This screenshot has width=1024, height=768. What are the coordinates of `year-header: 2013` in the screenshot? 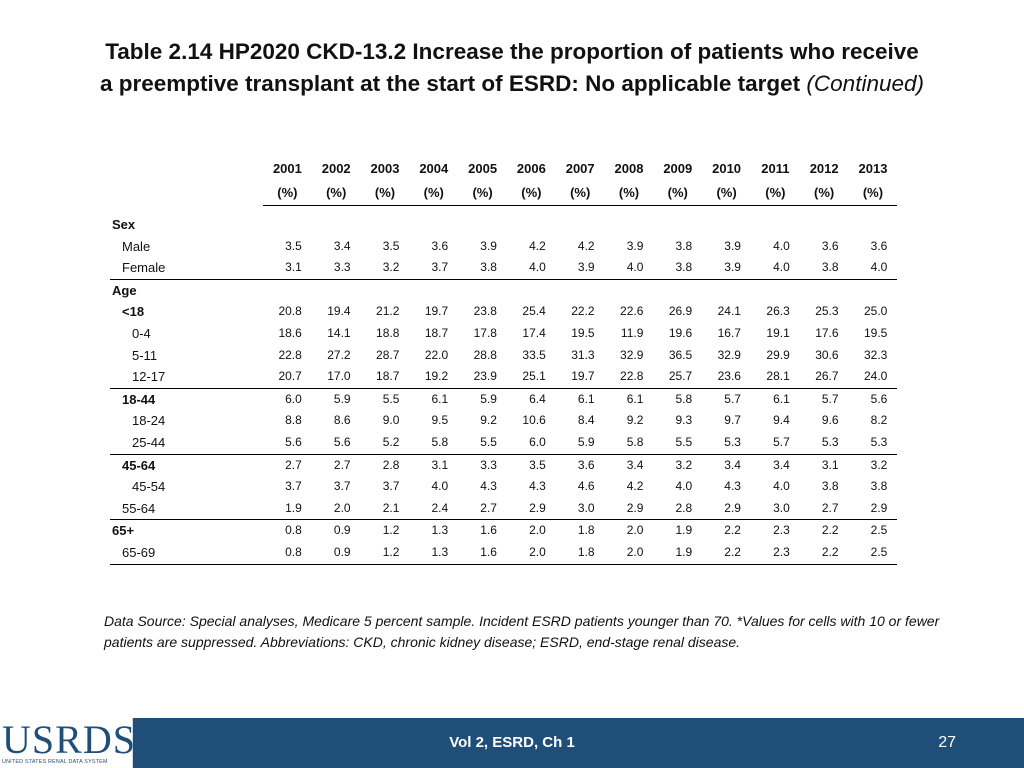 It's located at (873, 168).